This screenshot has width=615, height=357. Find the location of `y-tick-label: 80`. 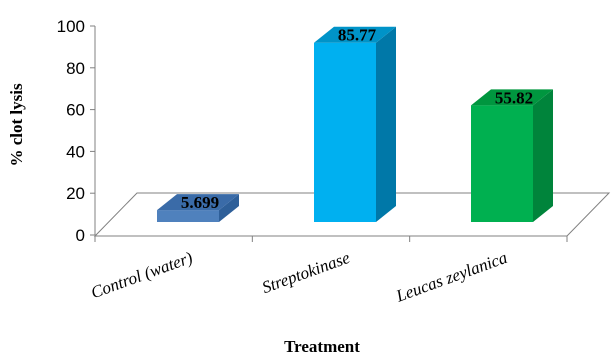

y-tick-label: 80 is located at coordinates (75, 68).